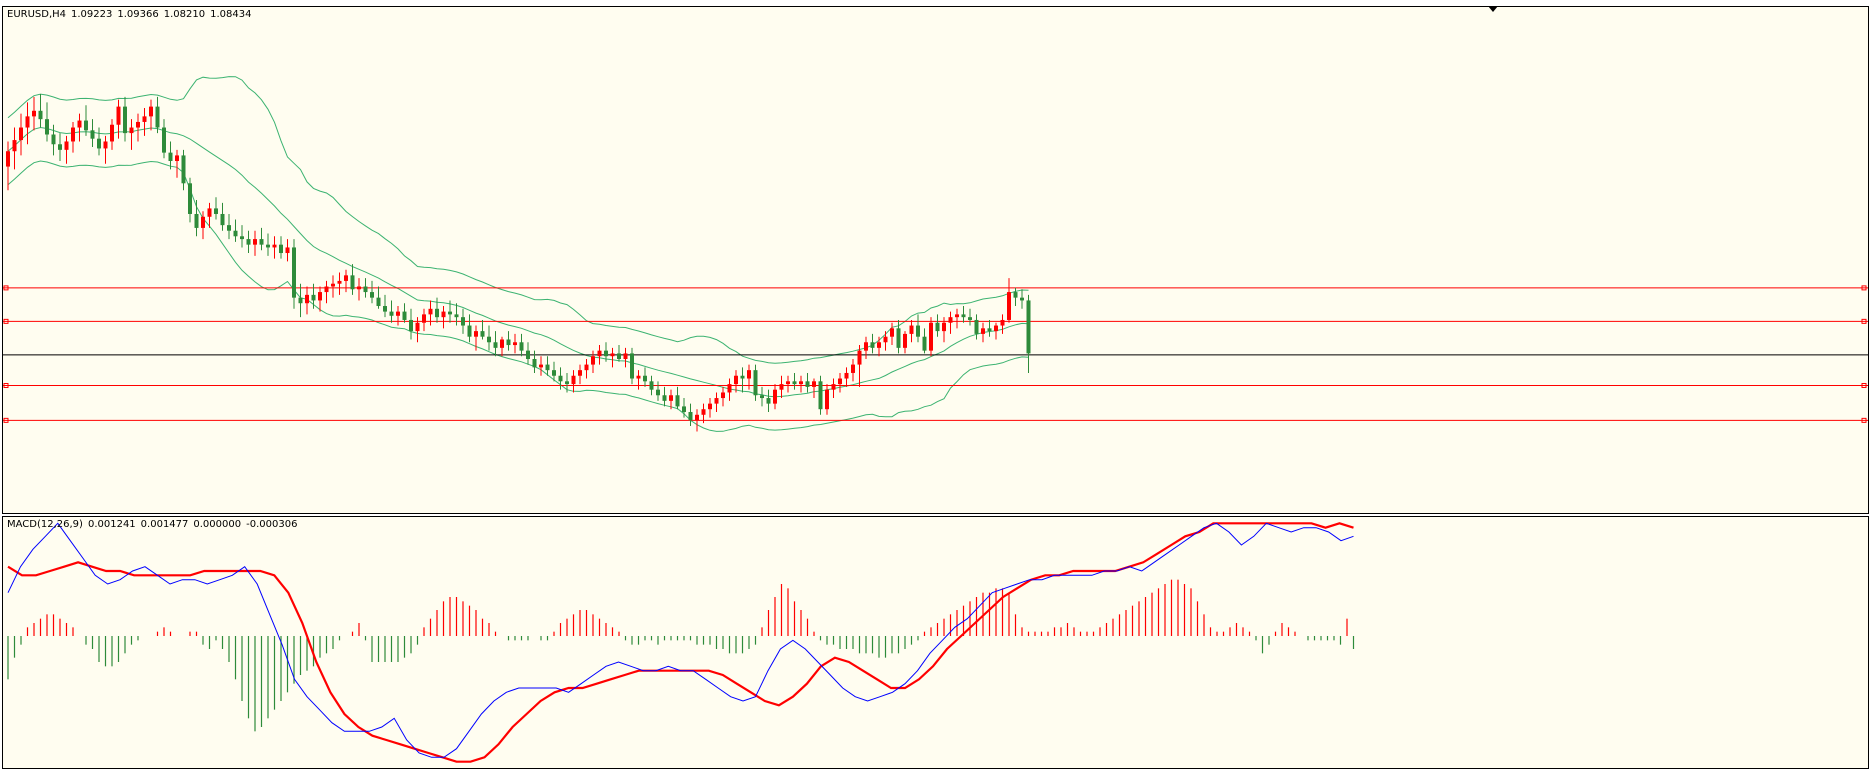 Image resolution: width=1873 pixels, height=771 pixels. Describe the element at coordinates (164, 524) in the screenshot. I see `macd-signal-value: 0.001477` at that location.